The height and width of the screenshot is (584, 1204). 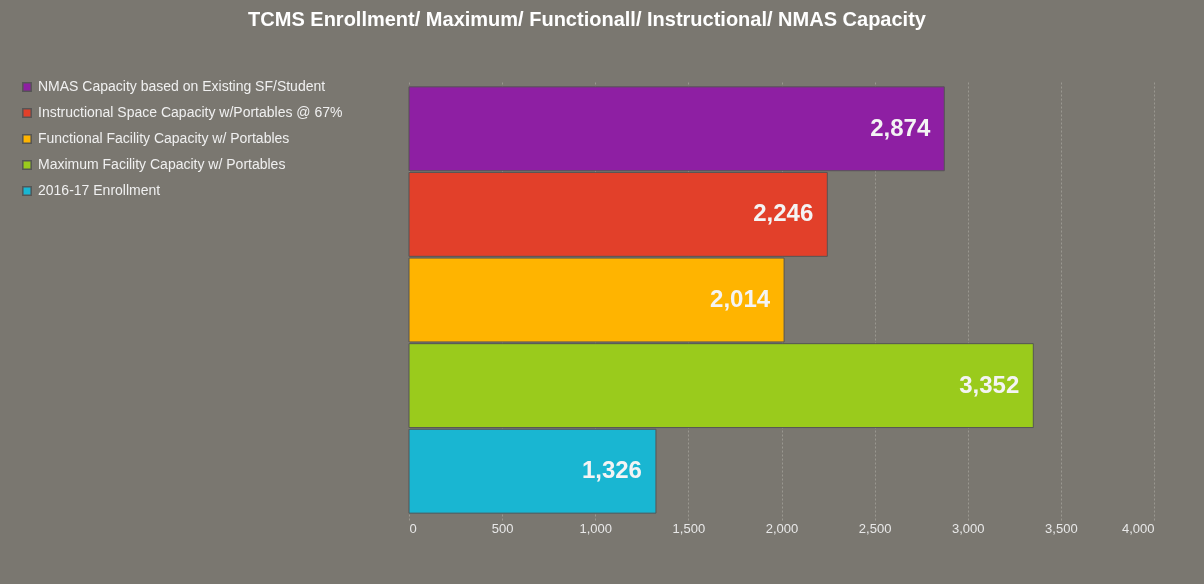 What do you see at coordinates (968, 528) in the screenshot?
I see `x-tick-label: 3,000` at bounding box center [968, 528].